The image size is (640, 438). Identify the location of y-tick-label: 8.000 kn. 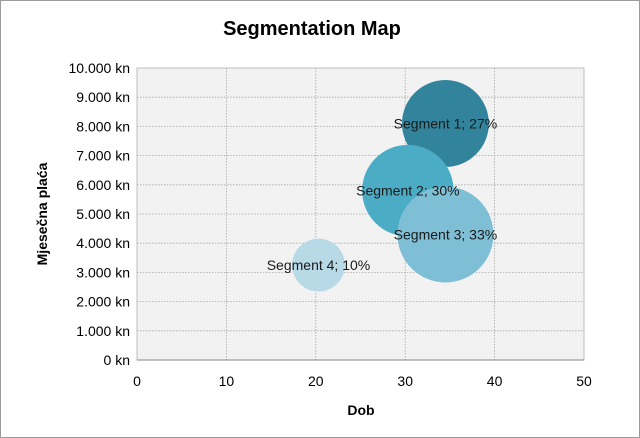
(103, 126).